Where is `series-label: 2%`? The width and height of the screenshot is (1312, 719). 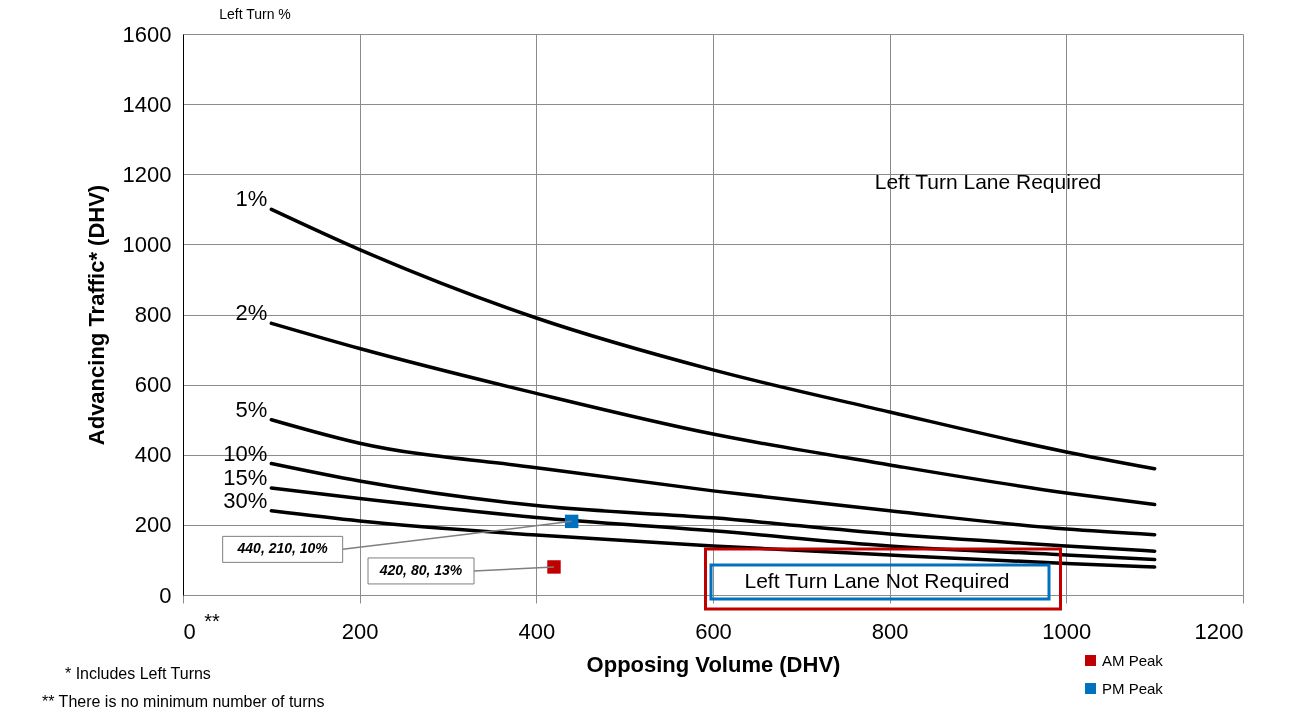 series-label: 2% is located at coordinates (251, 313).